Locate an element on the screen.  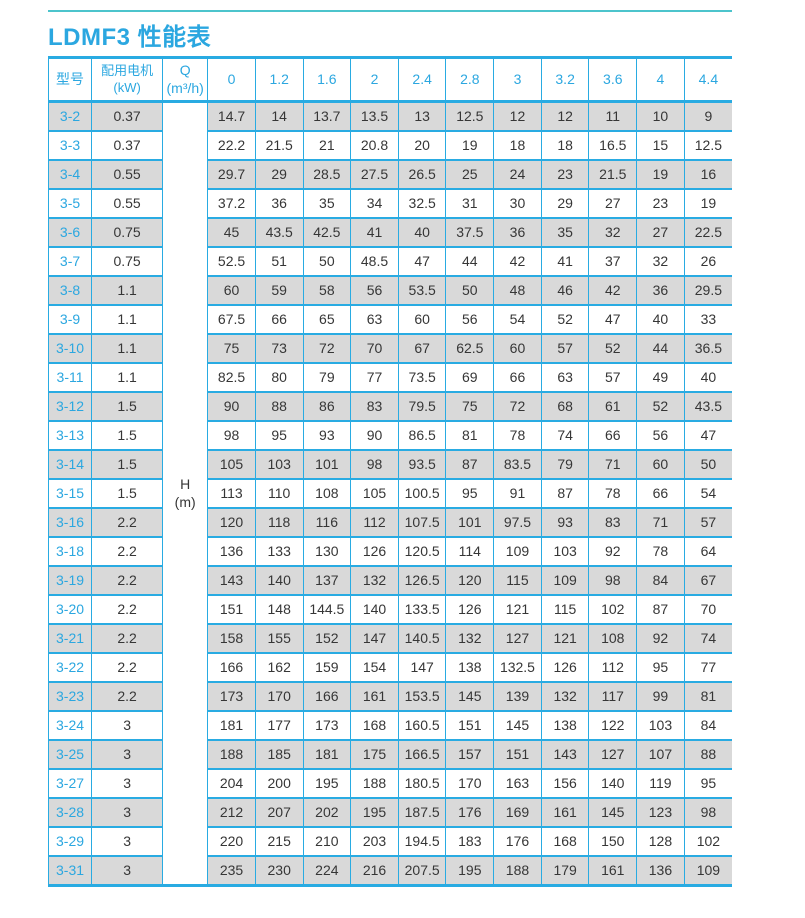
flow-value-header: 2 is located at coordinates (374, 79).